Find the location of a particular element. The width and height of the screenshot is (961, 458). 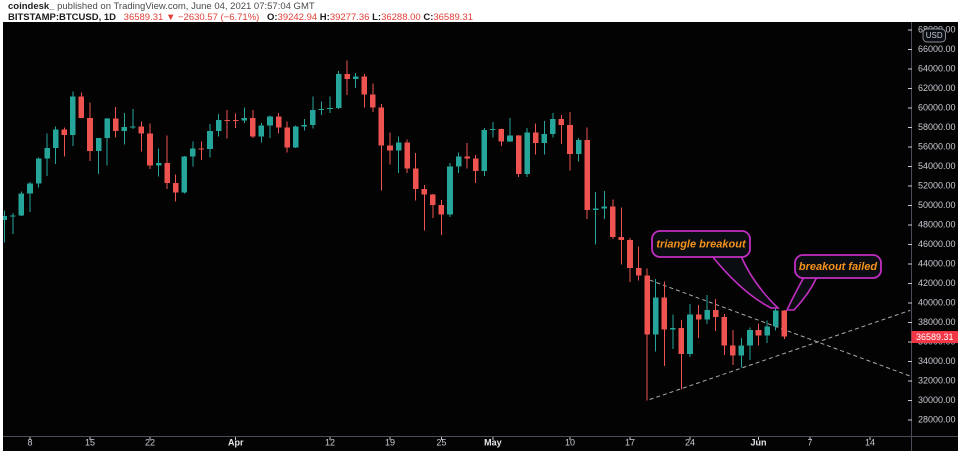

currency-button-bg is located at coordinates (934, 35).